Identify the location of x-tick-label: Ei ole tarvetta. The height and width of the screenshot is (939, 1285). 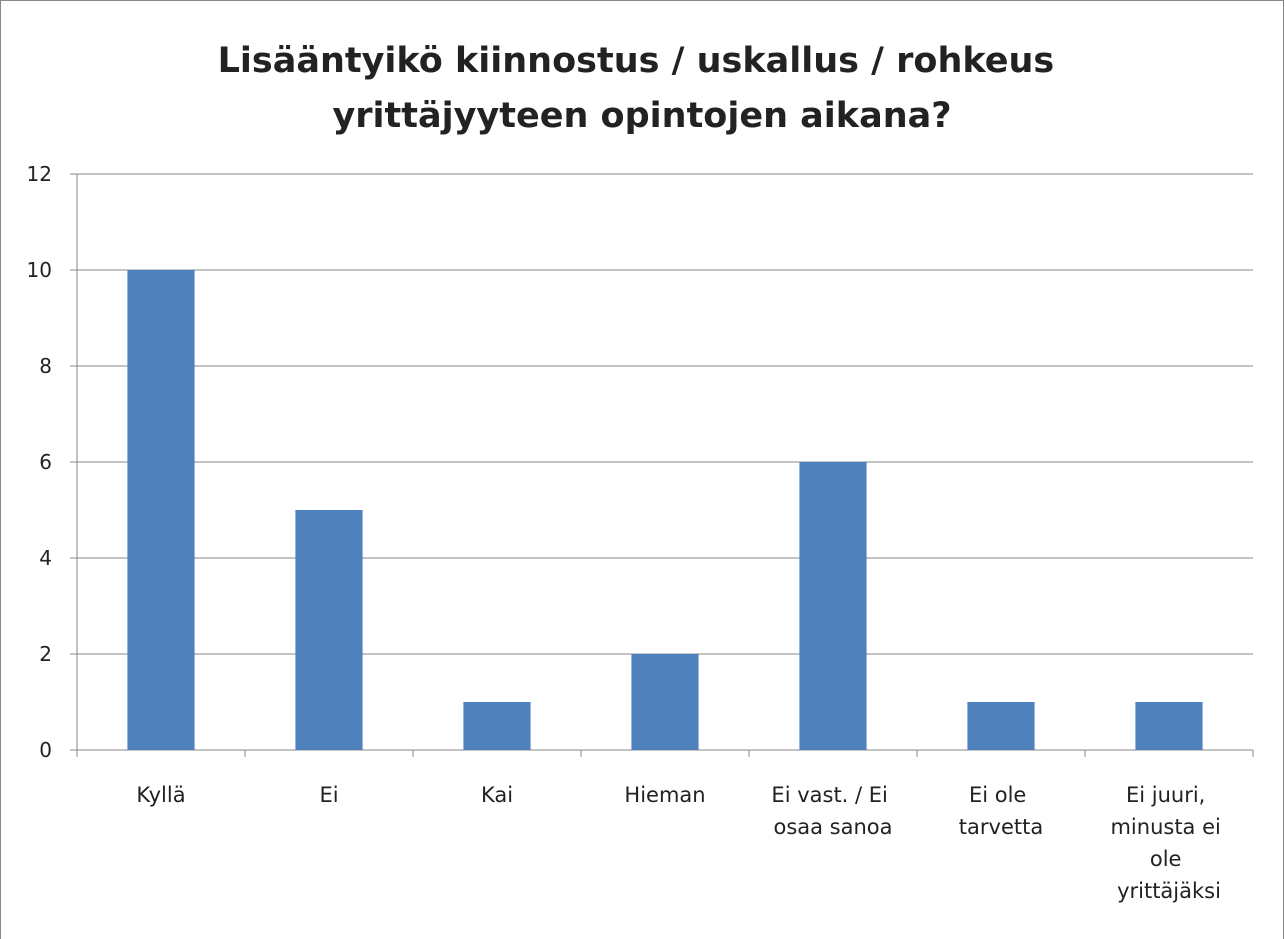
(1001, 811).